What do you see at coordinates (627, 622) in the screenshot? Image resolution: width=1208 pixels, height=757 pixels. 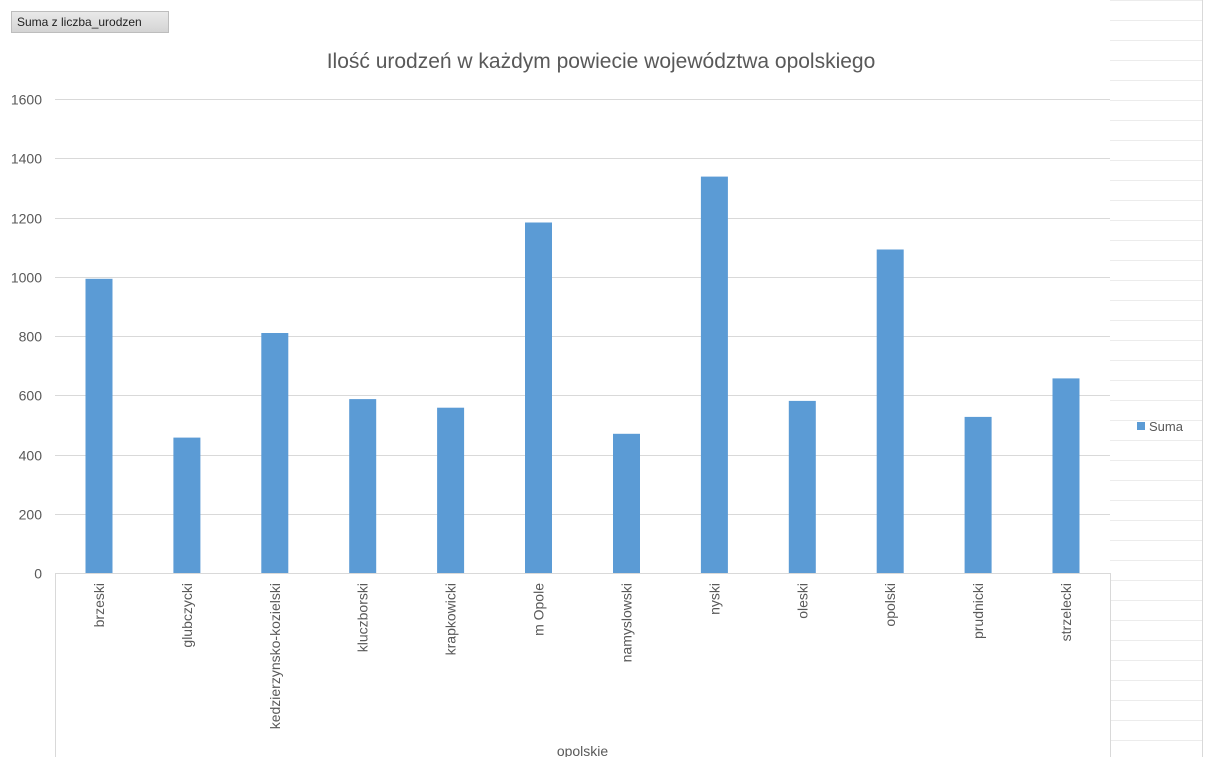 I see `x-category-label: namyslowski` at bounding box center [627, 622].